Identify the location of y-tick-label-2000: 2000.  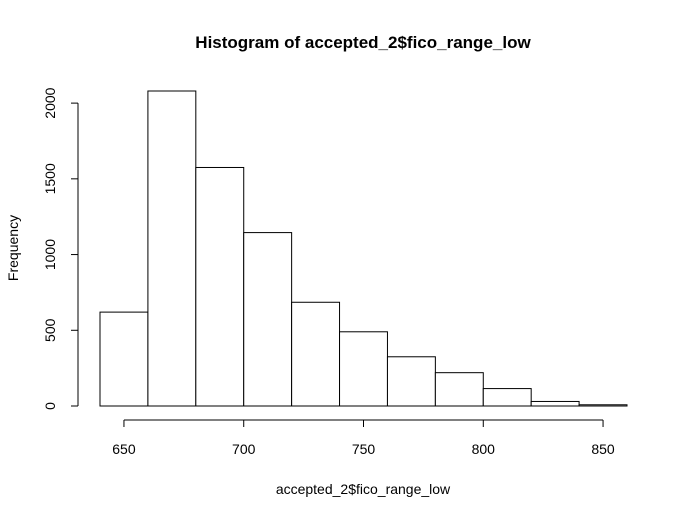
(50, 102).